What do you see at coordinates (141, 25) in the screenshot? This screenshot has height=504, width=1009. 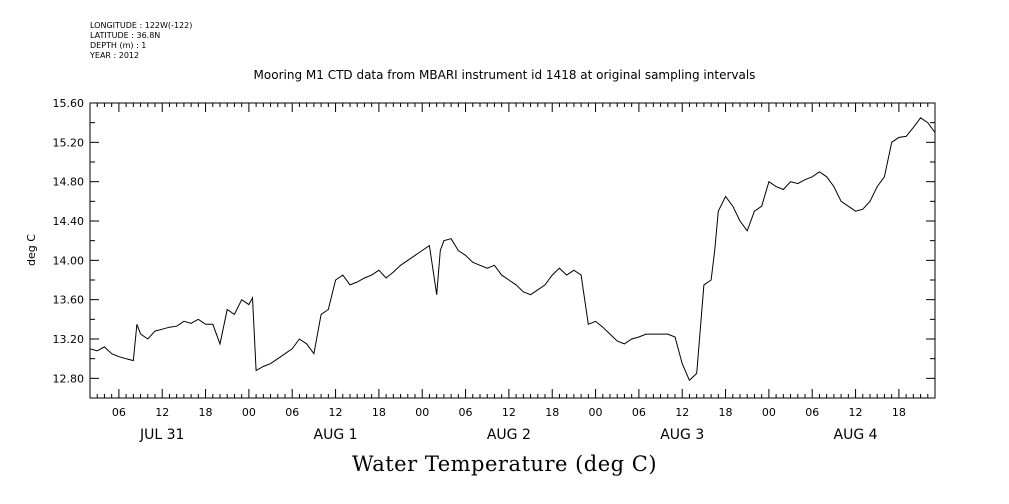 I see `longitude-label: LONGITUDE : 122W(-122)` at bounding box center [141, 25].